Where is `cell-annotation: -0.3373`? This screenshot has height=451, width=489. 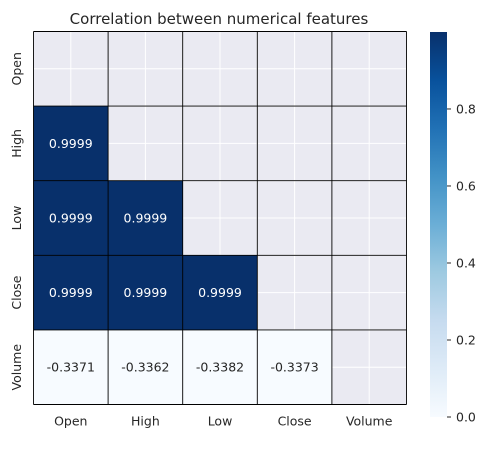 cell-annotation: -0.3373 is located at coordinates (294, 367).